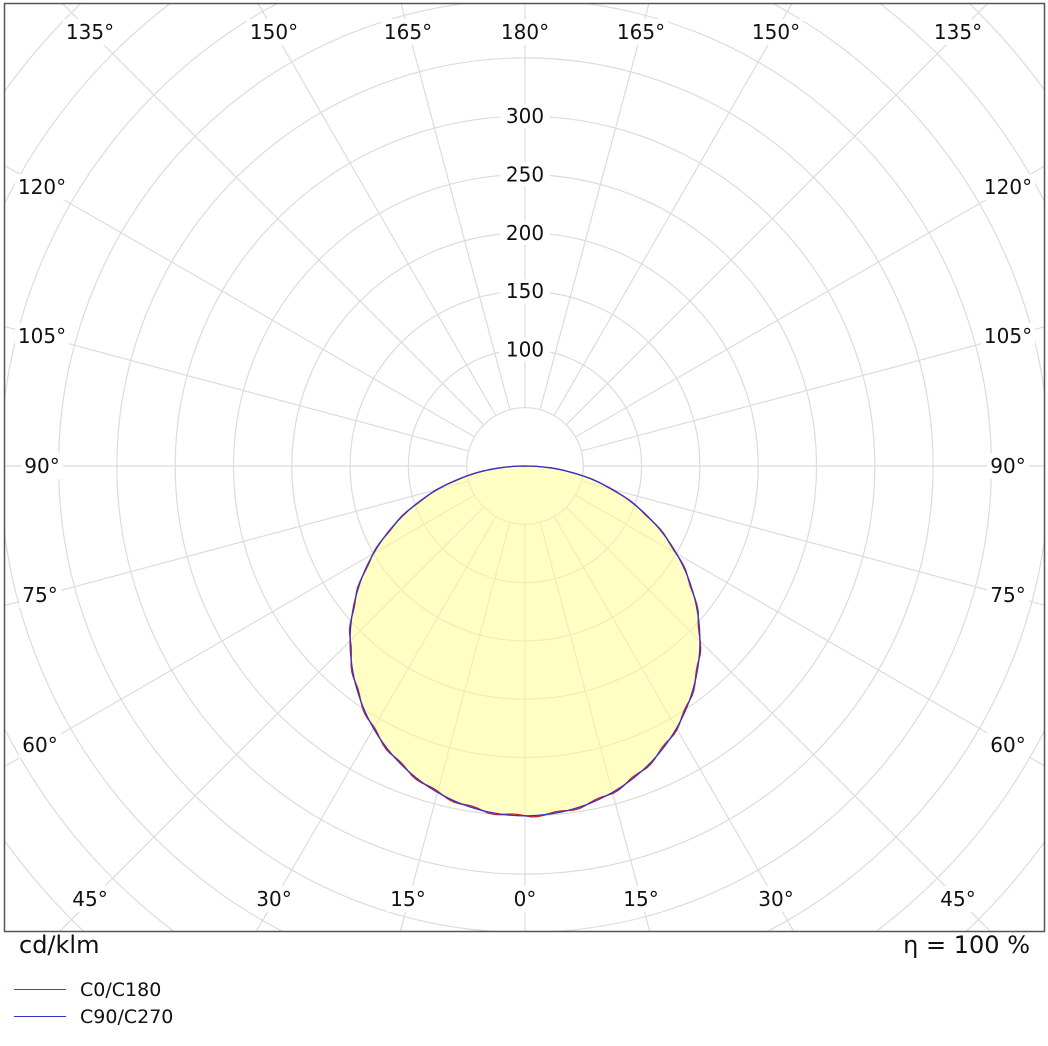 The image size is (1048, 1046). I want to click on legend-label: C0/C180, so click(121, 989).